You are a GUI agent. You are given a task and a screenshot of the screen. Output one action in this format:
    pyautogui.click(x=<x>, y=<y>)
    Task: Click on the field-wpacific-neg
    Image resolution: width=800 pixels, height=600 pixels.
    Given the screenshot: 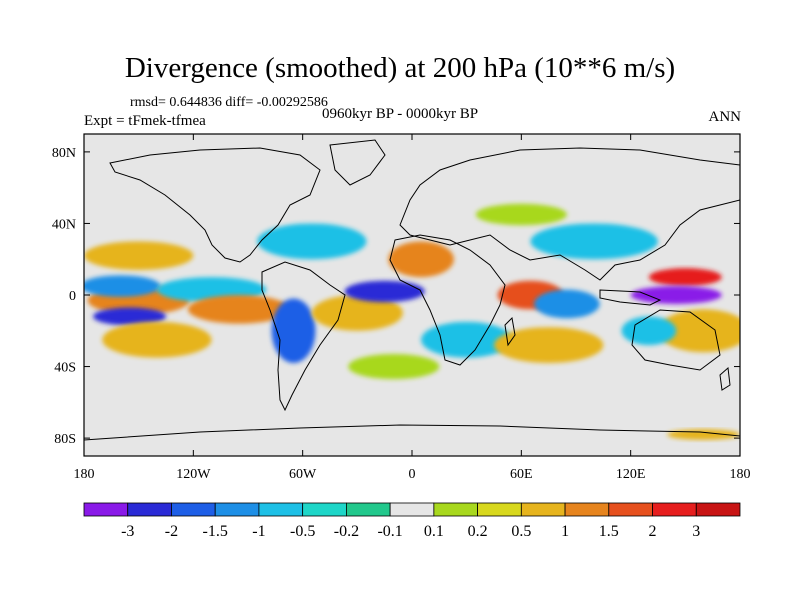 What is the action you would take?
    pyautogui.click(x=676, y=295)
    